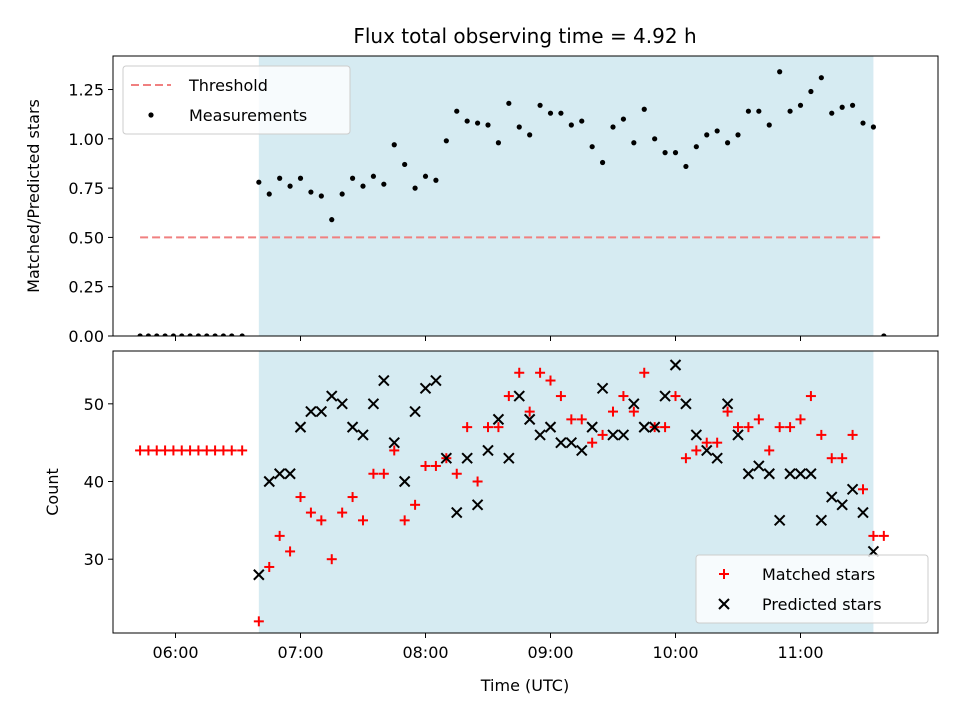 Image resolution: width=960 pixels, height=720 pixels. What do you see at coordinates (94, 482) in the screenshot?
I see `y-tick-label: 40` at bounding box center [94, 482].